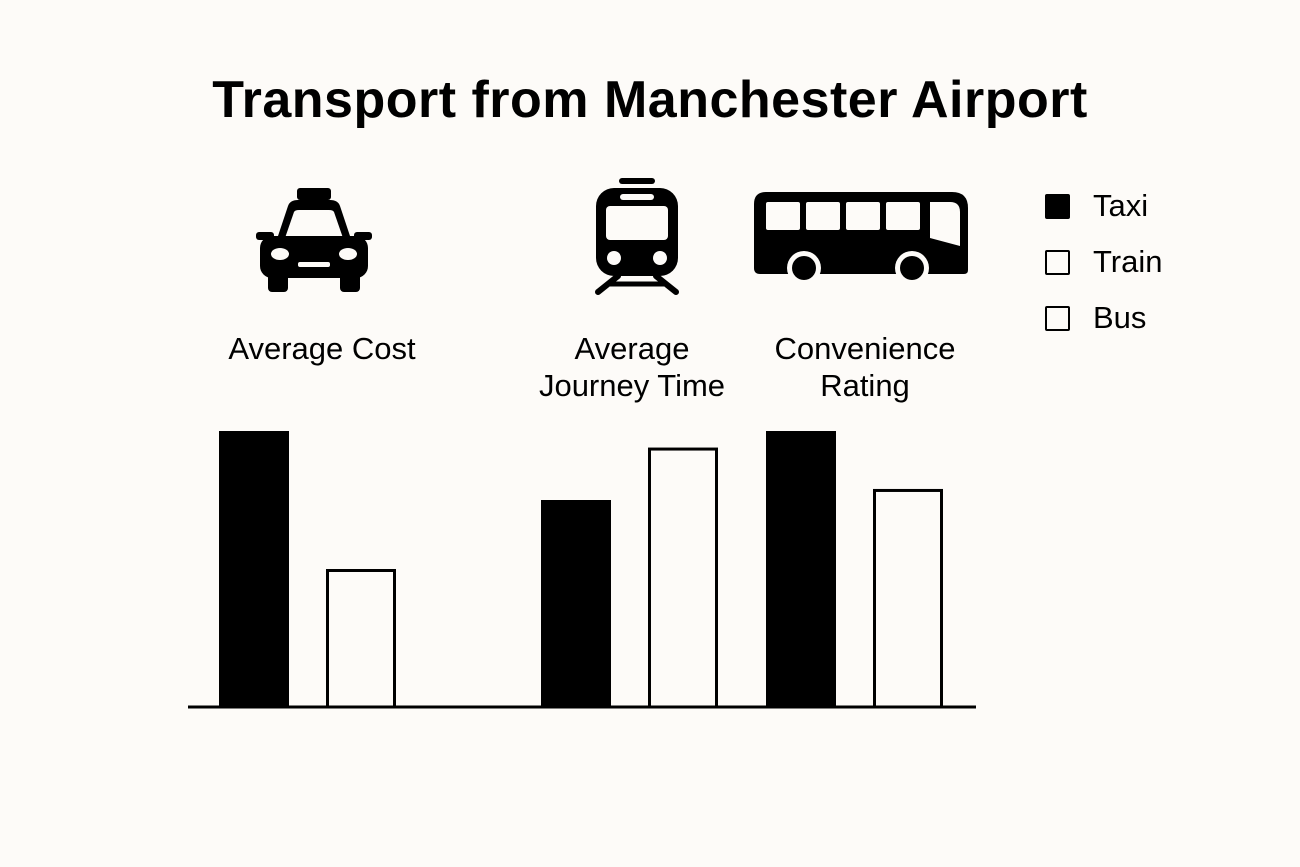  What do you see at coordinates (632, 367) in the screenshot?
I see `category-label-average-journey-time: Average Journey Time` at bounding box center [632, 367].